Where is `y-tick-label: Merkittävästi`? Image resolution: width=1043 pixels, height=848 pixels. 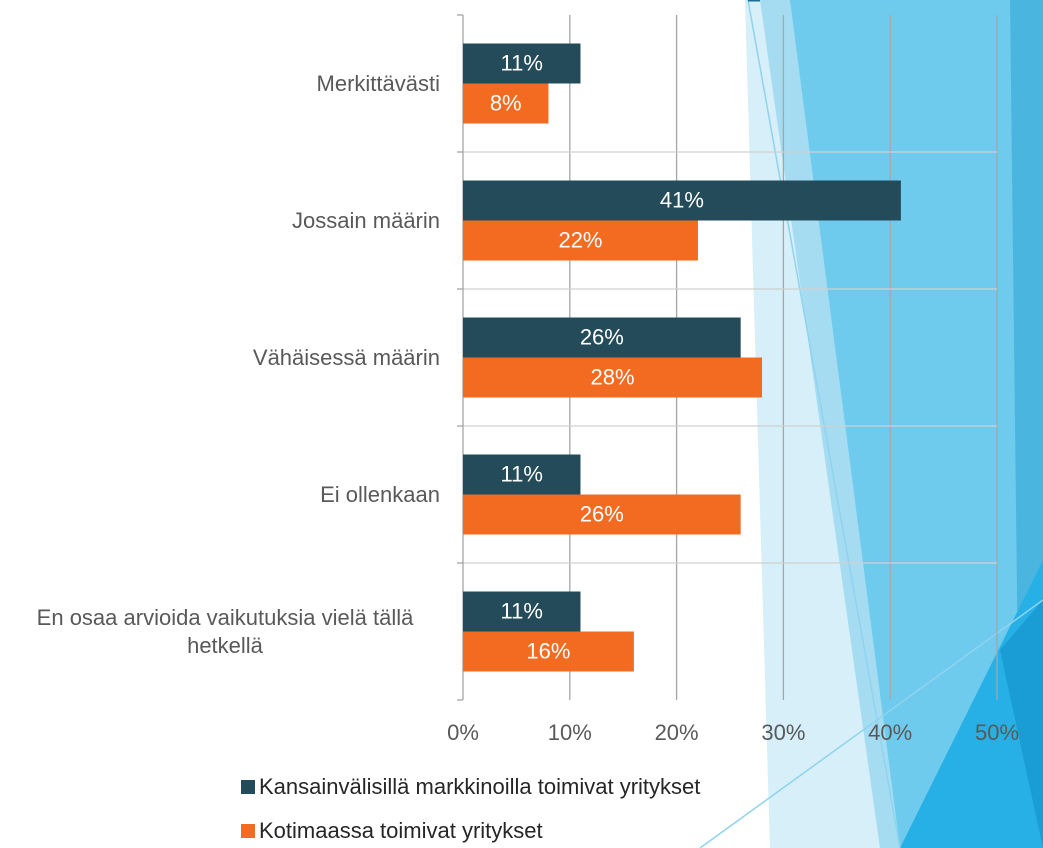
y-tick-label: Merkittävästi is located at coordinates (378, 83).